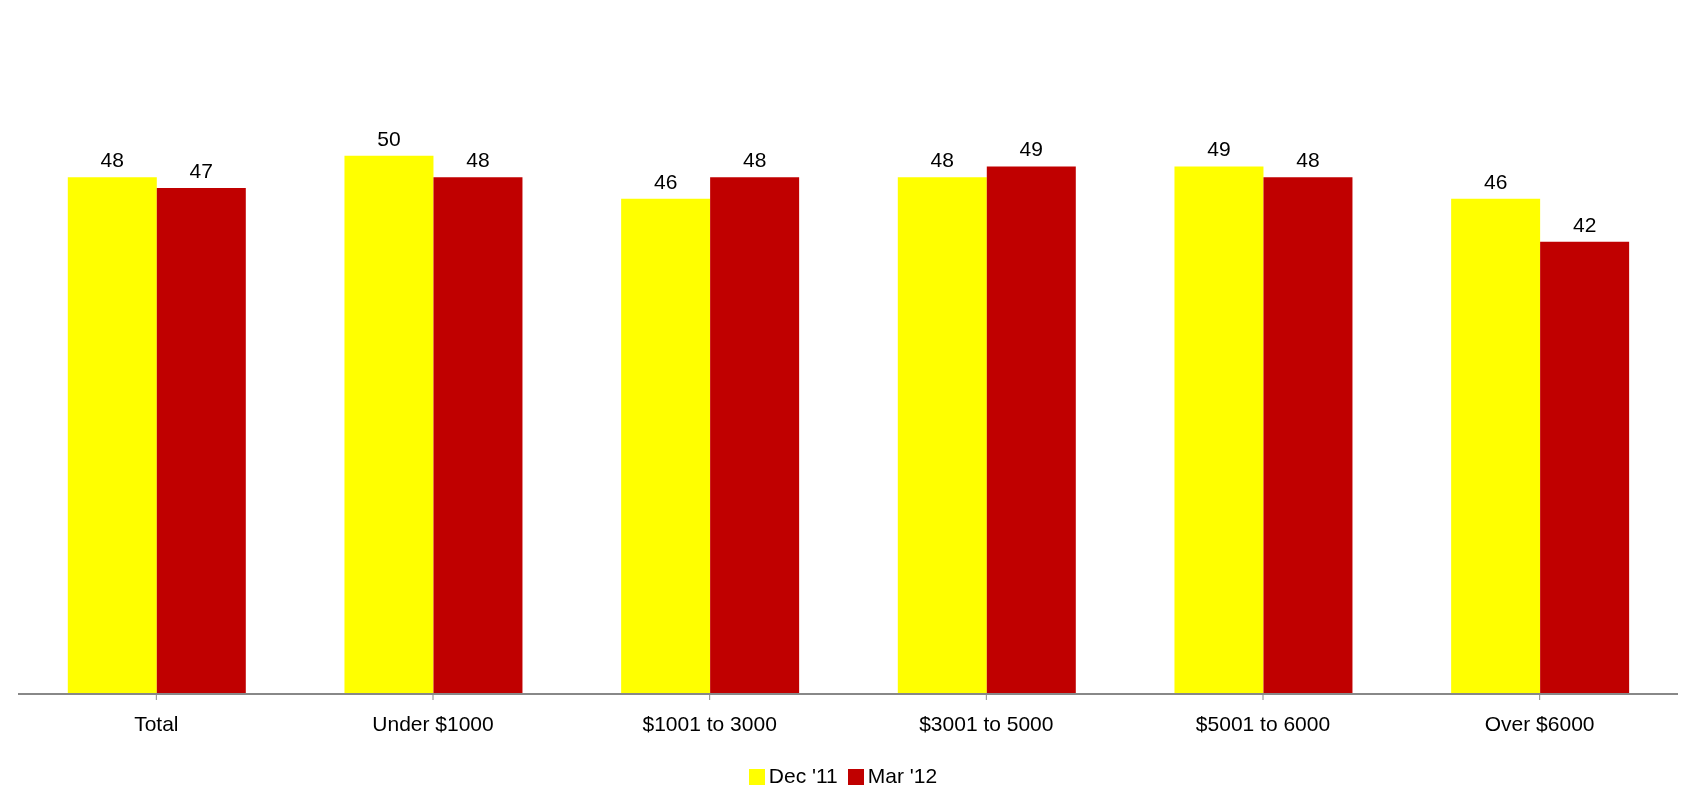 This screenshot has width=1700, height=809. What do you see at coordinates (1584, 224) in the screenshot?
I see `data-label: 42` at bounding box center [1584, 224].